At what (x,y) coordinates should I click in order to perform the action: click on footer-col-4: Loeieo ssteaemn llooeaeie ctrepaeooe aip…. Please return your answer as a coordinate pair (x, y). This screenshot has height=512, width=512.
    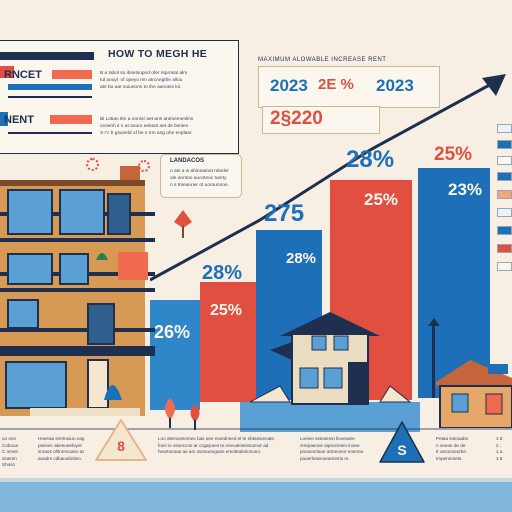
    Looking at the image, I should click on (338, 449).